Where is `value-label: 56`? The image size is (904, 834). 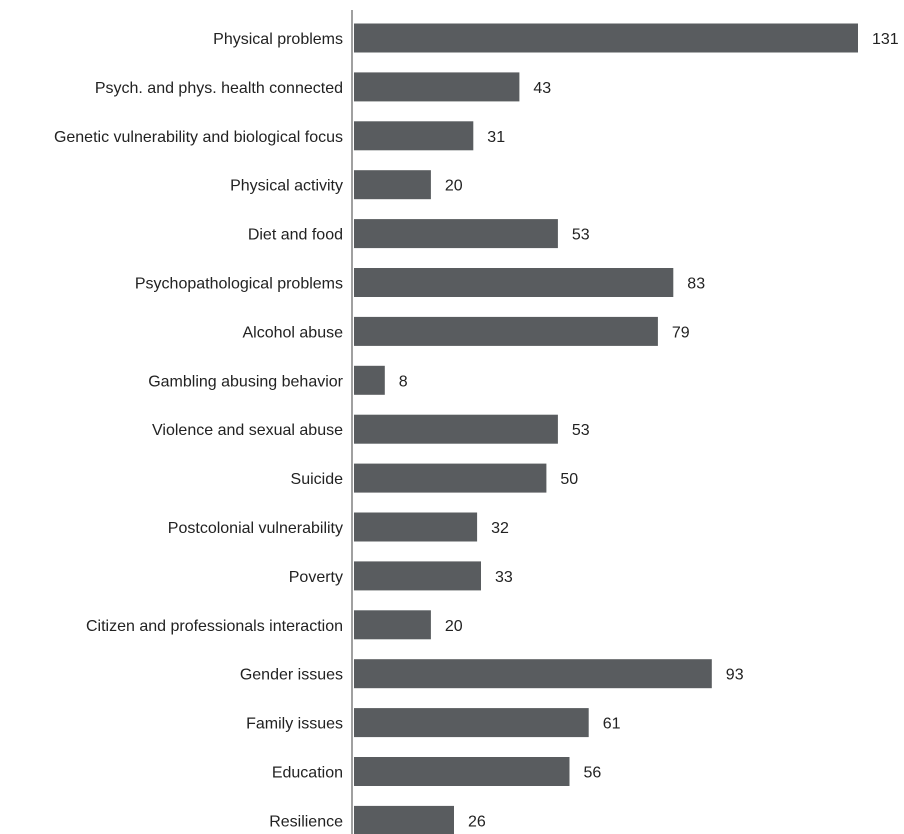
value-label: 56 is located at coordinates (593, 773).